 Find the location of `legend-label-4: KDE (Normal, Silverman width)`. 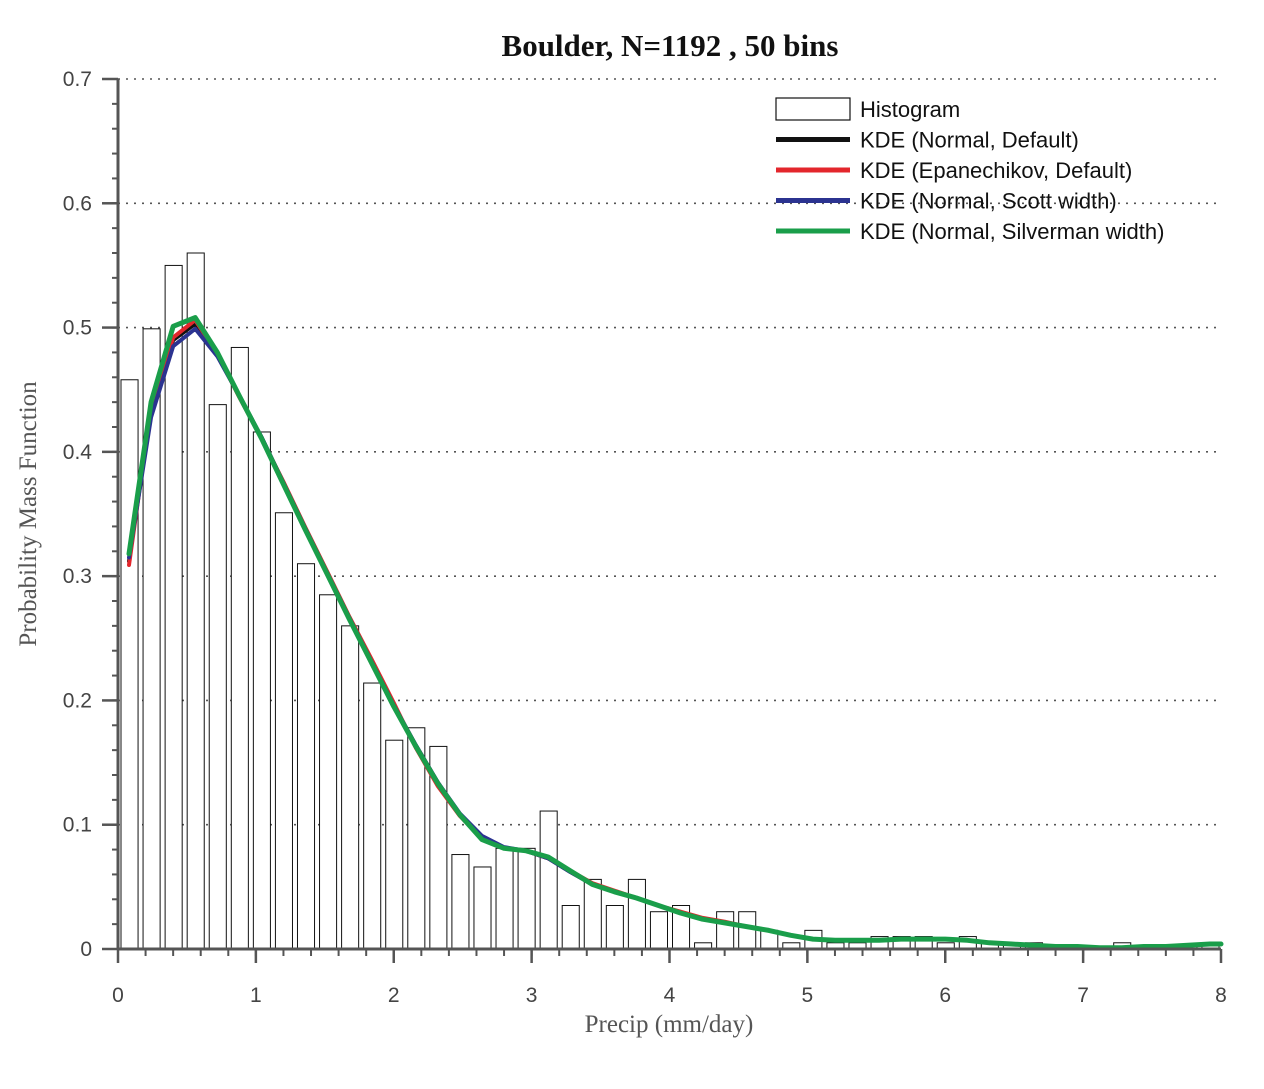

legend-label-4: KDE (Normal, Silverman width) is located at coordinates (1012, 231).